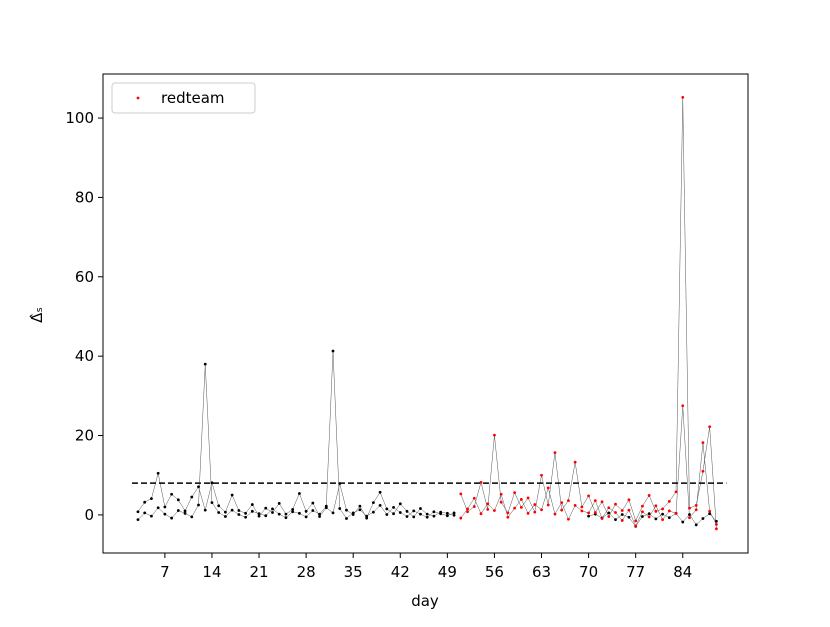  Describe the element at coordinates (84, 356) in the screenshot. I see `y-tick-label: 40` at that location.